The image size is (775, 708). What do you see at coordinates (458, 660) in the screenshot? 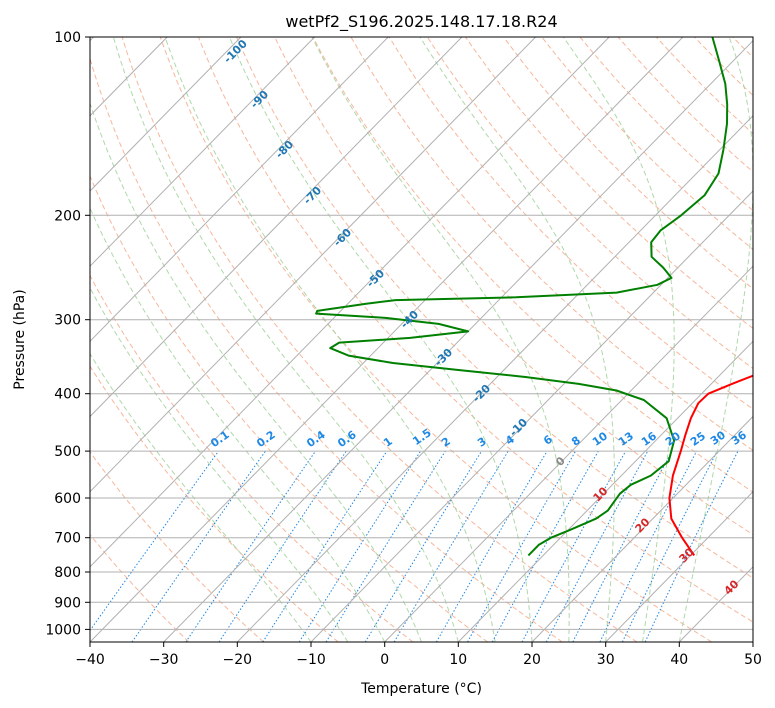
I see `x-tick-label: 10` at bounding box center [458, 660].